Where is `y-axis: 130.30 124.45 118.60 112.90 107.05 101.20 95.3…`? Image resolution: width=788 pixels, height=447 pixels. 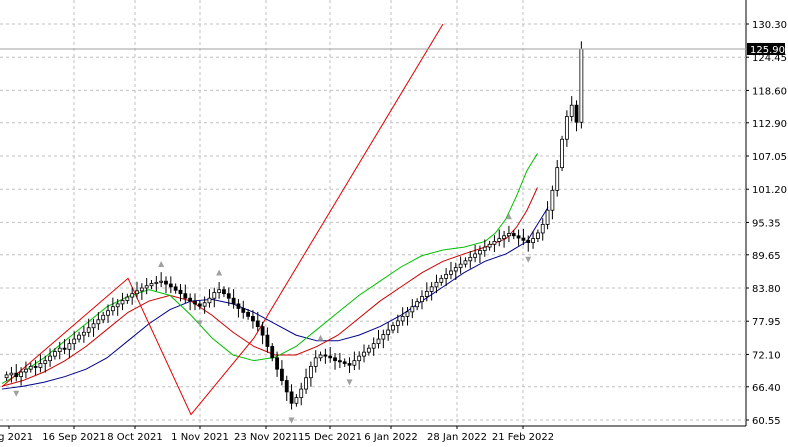
y-axis: 130.30 124.45 118.60 112.90 107.05 101.20 95.3… is located at coordinates (766, 223).